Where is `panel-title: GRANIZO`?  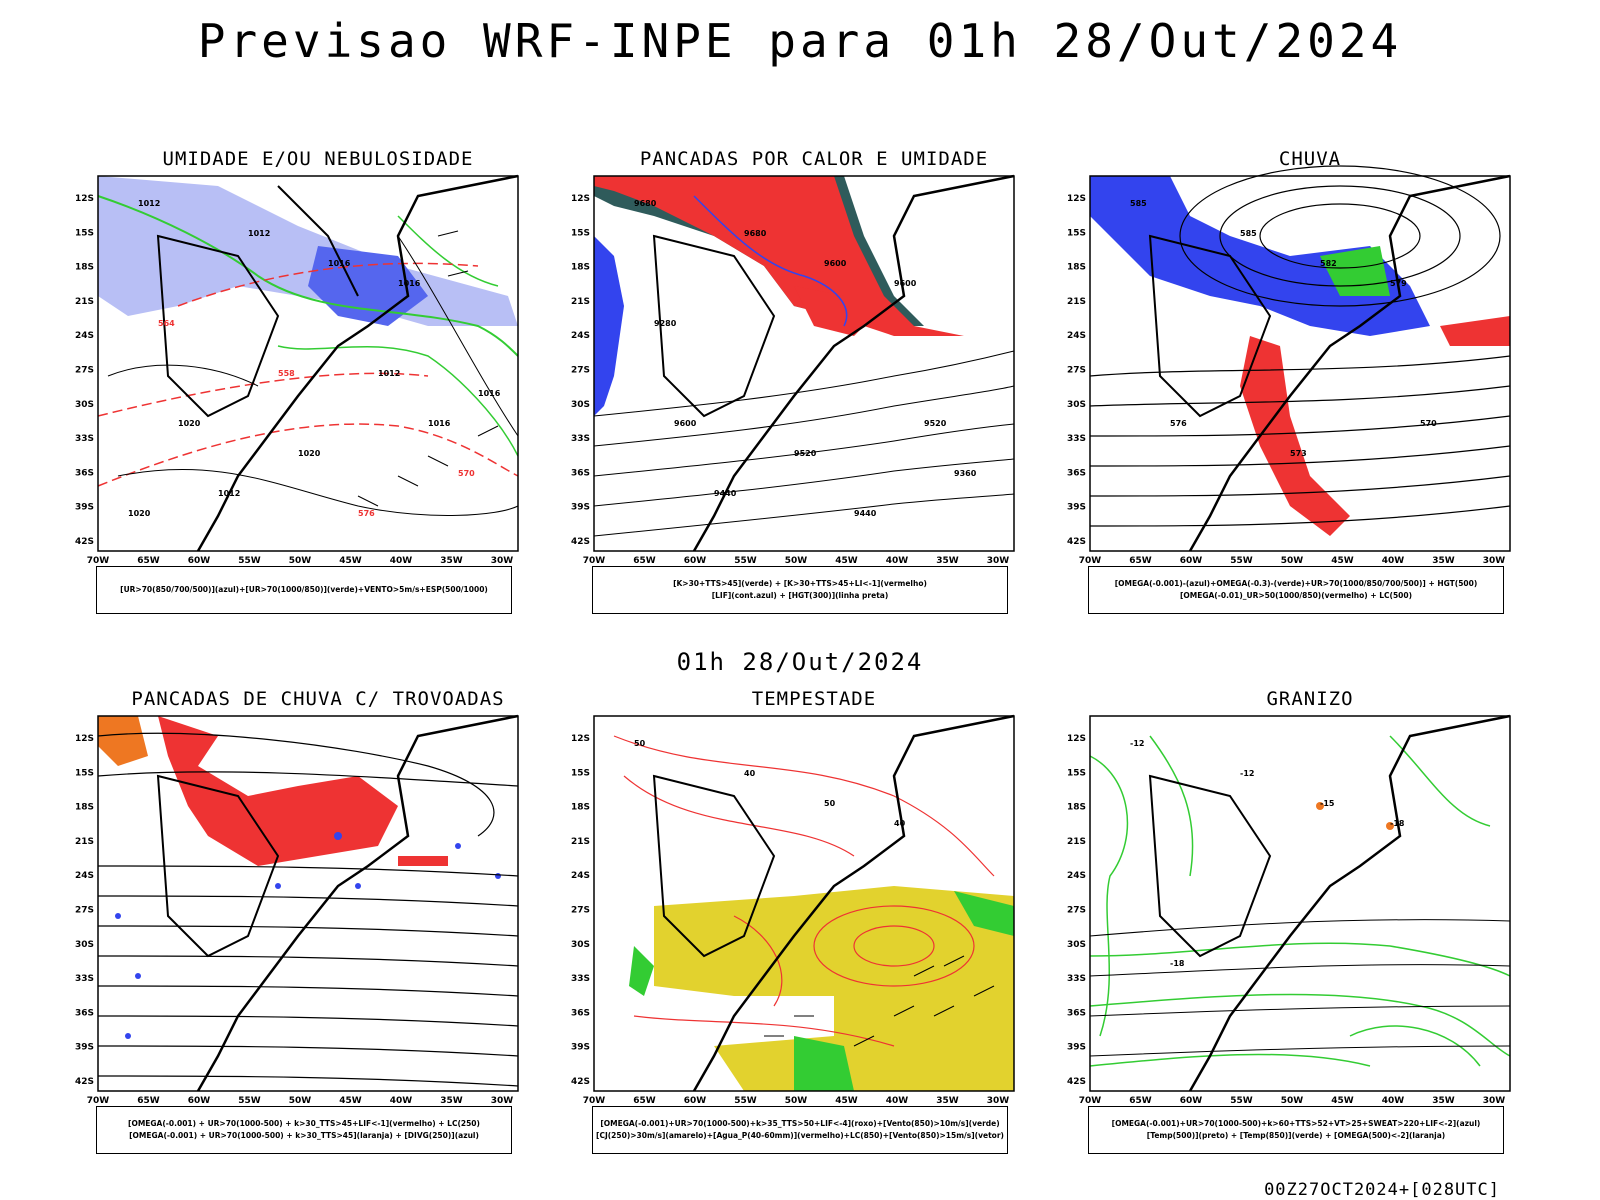
panel-title: GRANIZO is located at coordinates (1310, 699).